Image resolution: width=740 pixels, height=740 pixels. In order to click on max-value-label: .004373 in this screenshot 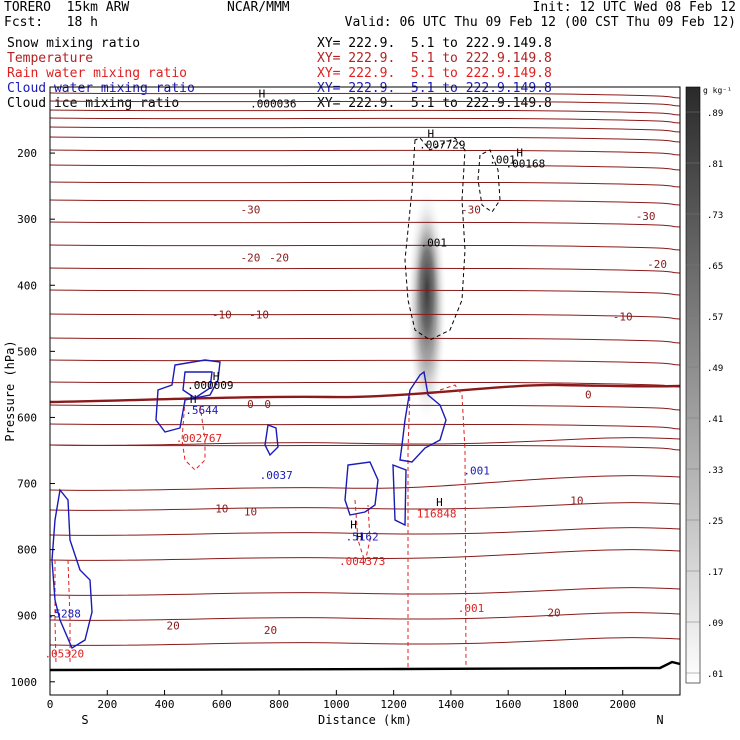, I will do `click(362, 561)`.